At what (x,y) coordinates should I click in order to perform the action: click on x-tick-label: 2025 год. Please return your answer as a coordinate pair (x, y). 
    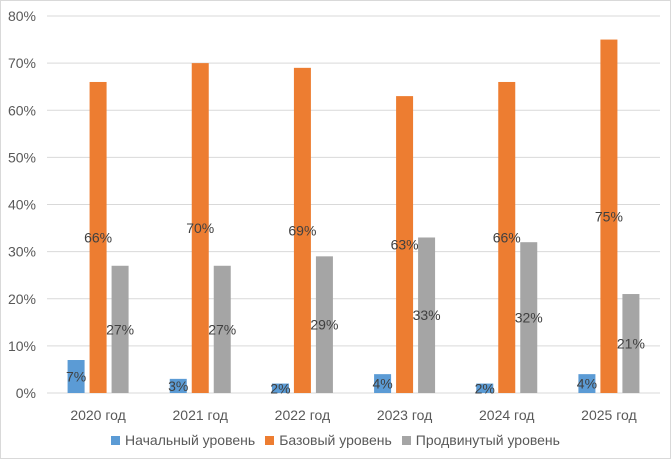
    Looking at the image, I should click on (608, 415).